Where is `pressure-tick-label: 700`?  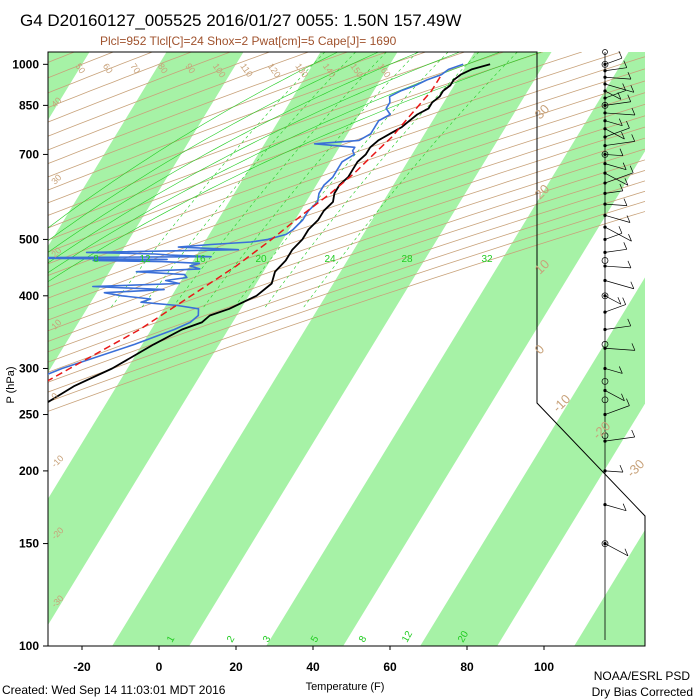
pressure-tick-label: 700 is located at coordinates (29, 154).